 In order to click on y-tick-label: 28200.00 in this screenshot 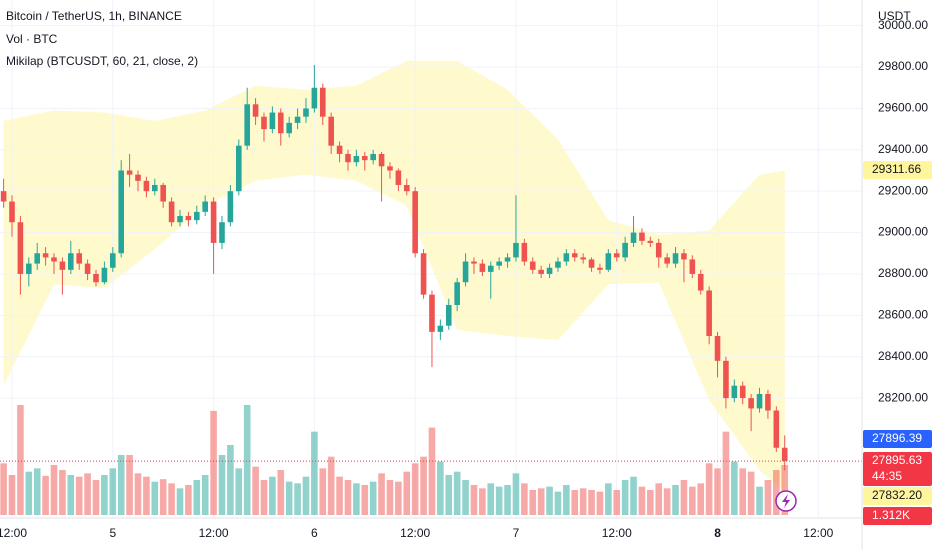, I will do `click(903, 397)`.